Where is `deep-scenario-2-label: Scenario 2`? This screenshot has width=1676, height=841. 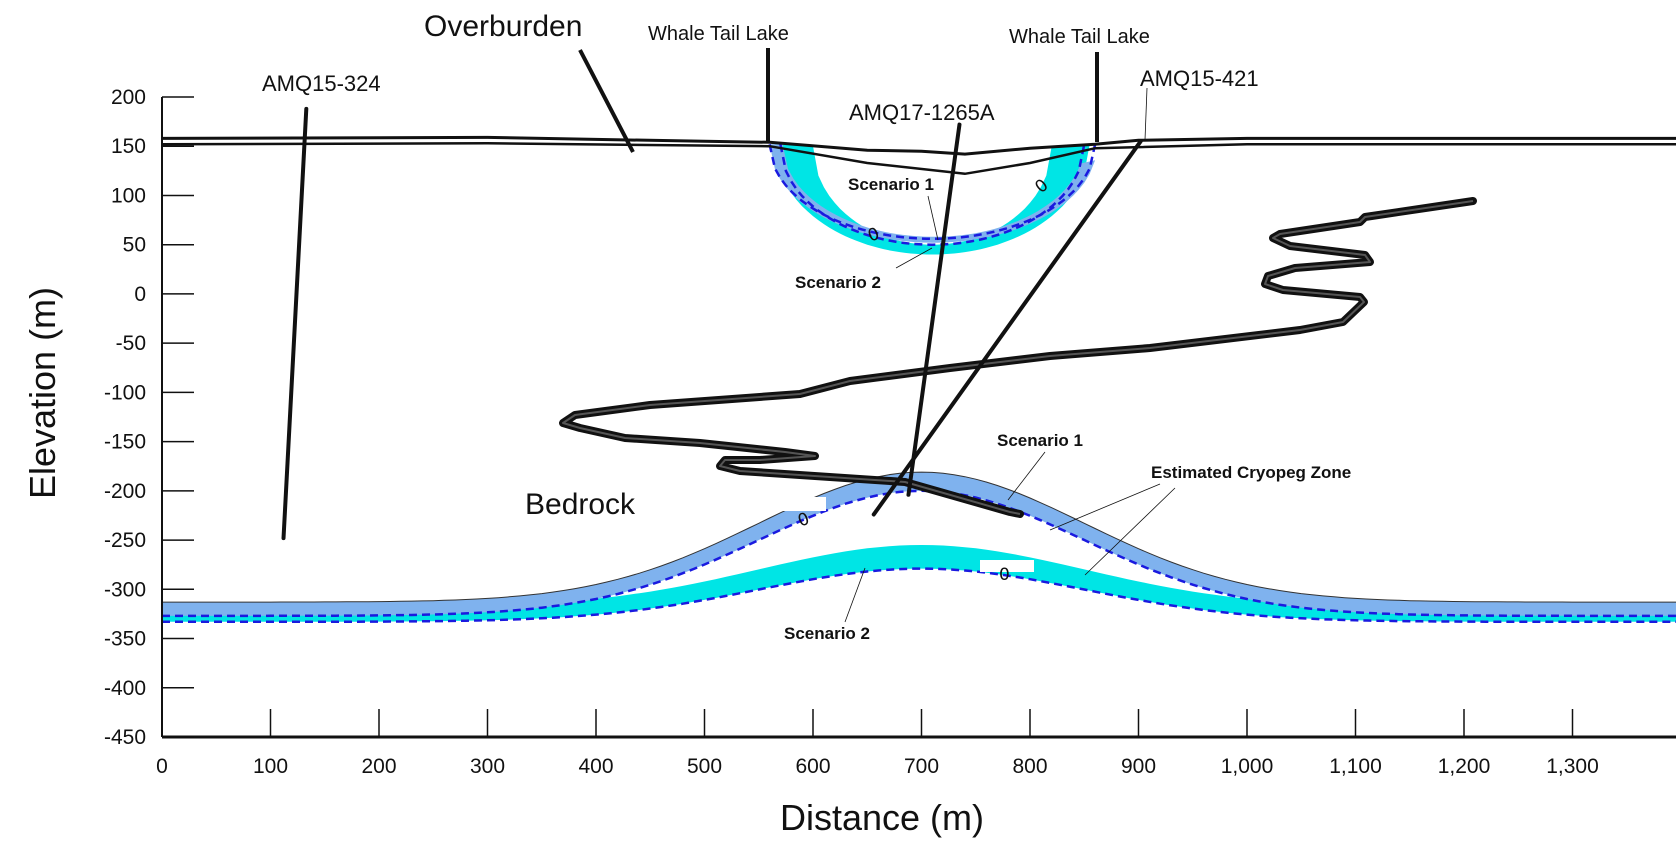
deep-scenario-2-label: Scenario 2 is located at coordinates (827, 633).